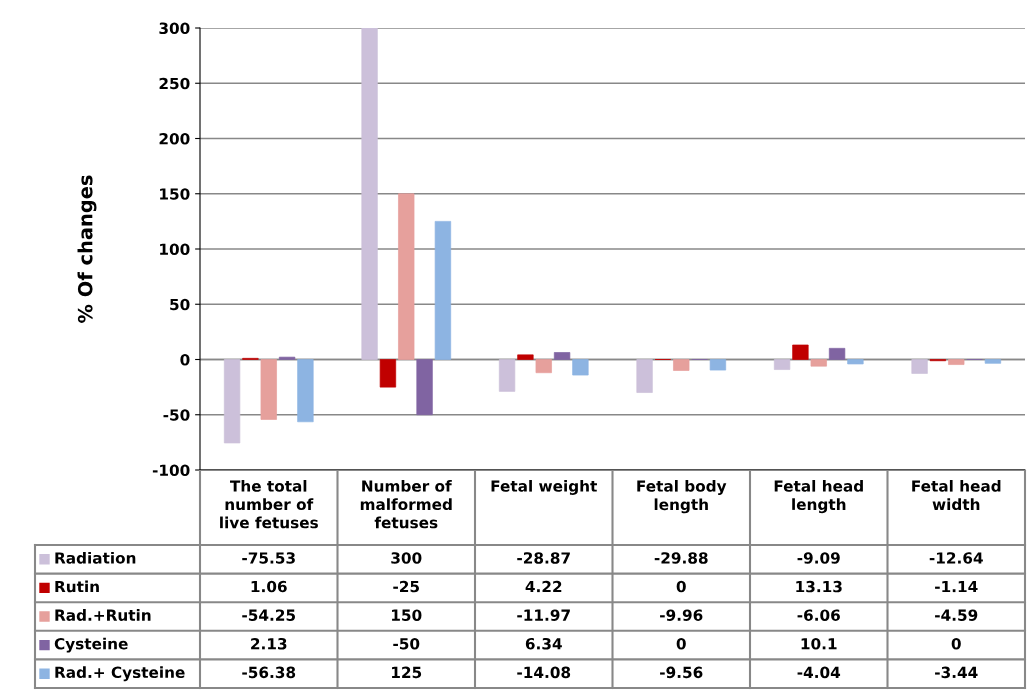 This screenshot has height=690, width=1029. Describe the element at coordinates (543, 586) in the screenshot. I see `data-label: 4.22` at that location.